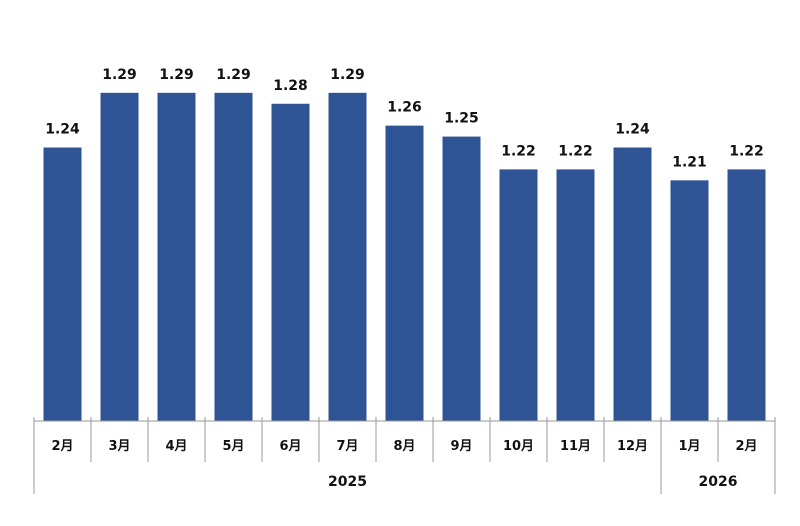  What do you see at coordinates (689, 446) in the screenshot?
I see `category-tick-label: 1月` at bounding box center [689, 446].